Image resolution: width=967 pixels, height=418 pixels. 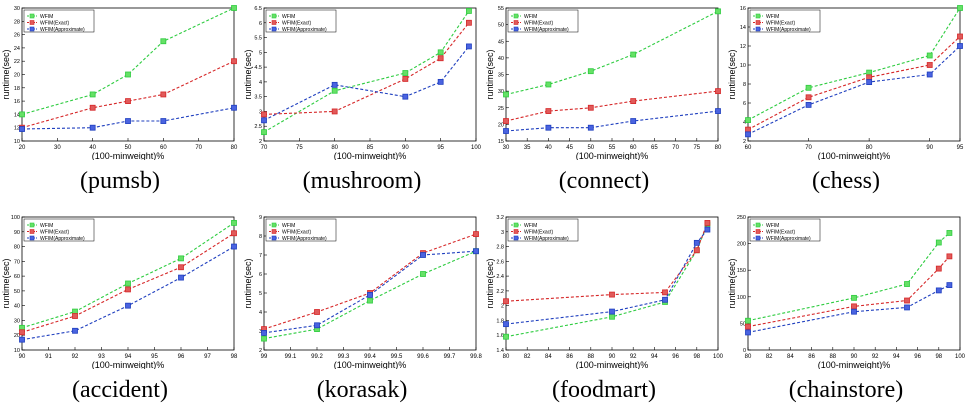 What do you see at coordinates (696, 148) in the screenshot?
I see `x-tick-label: 75` at bounding box center [696, 148].